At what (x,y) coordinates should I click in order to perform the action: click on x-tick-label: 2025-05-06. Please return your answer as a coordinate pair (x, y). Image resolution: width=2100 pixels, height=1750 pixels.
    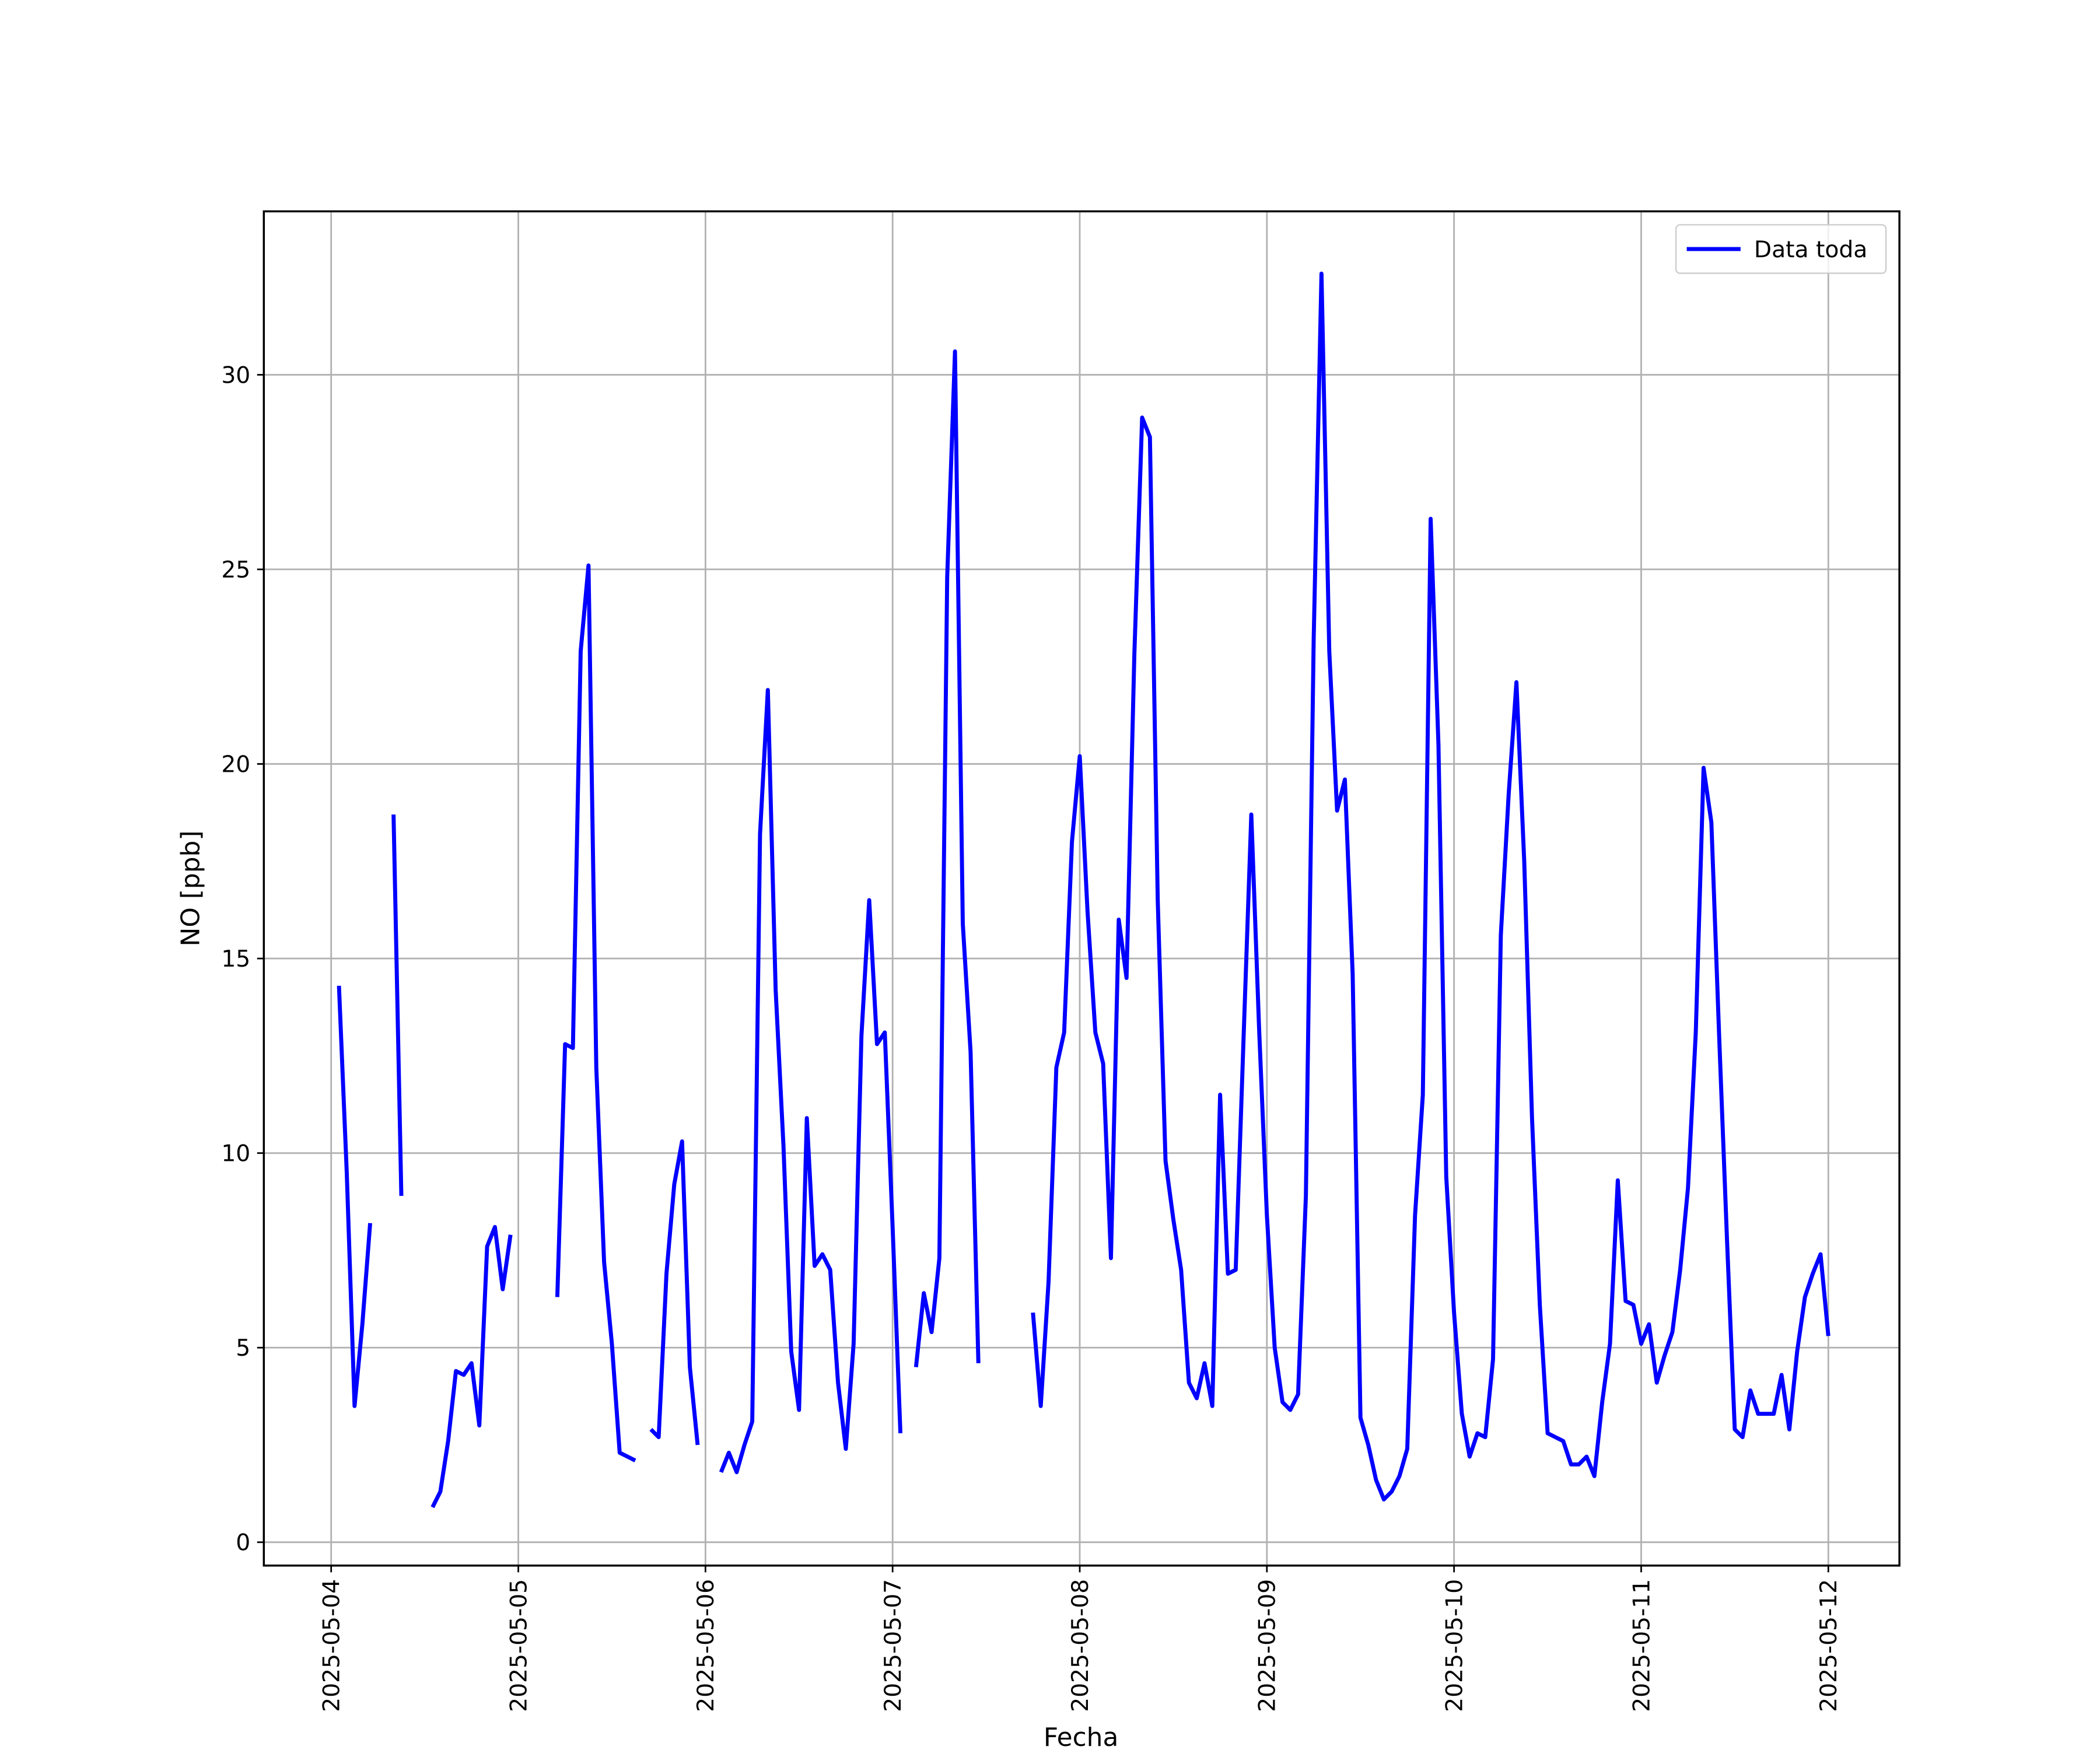
    Looking at the image, I should click on (706, 1645).